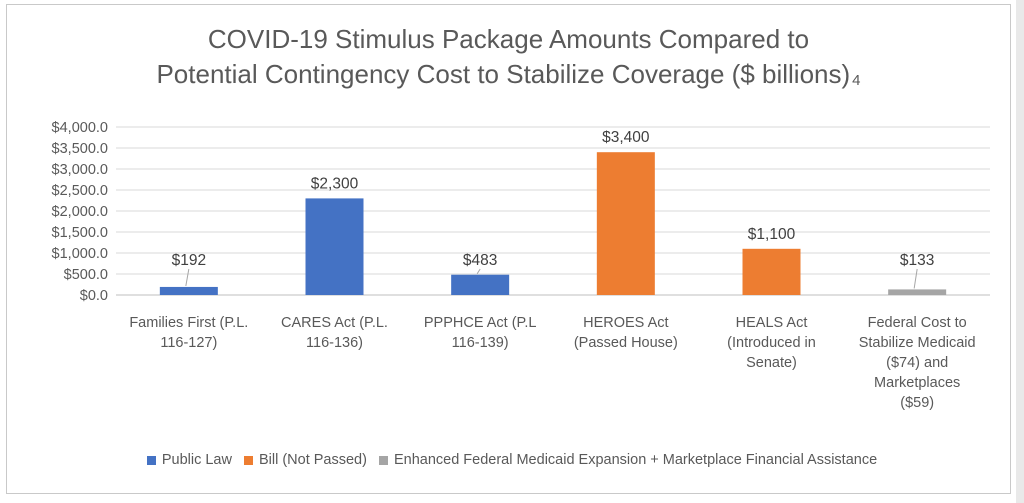  Describe the element at coordinates (917, 363) in the screenshot. I see `x-category-label: ($74) and` at that location.